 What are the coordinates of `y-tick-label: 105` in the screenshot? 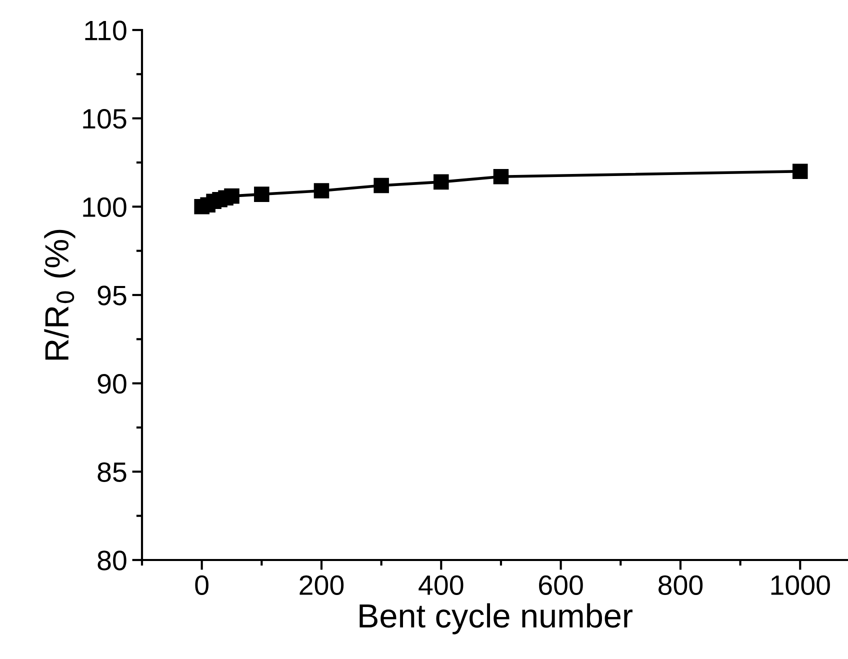 It's located at (104, 119).